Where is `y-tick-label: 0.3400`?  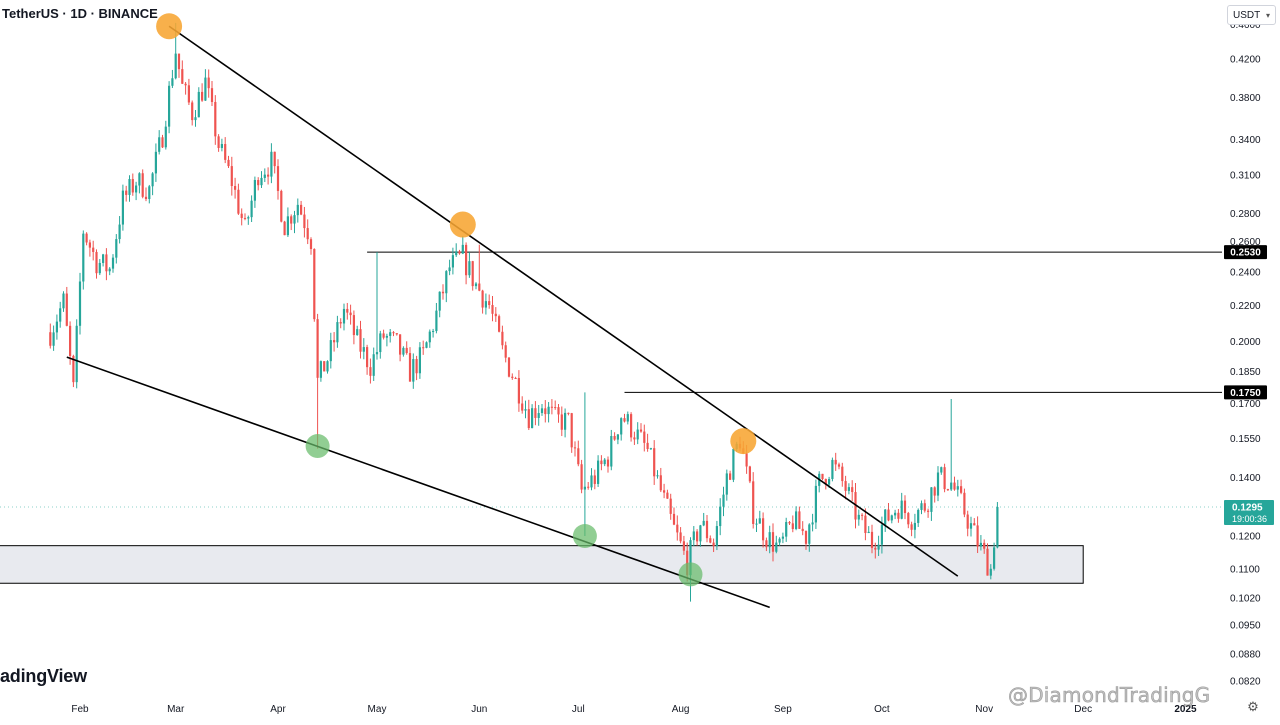 y-tick-label: 0.3400 is located at coordinates (1245, 140).